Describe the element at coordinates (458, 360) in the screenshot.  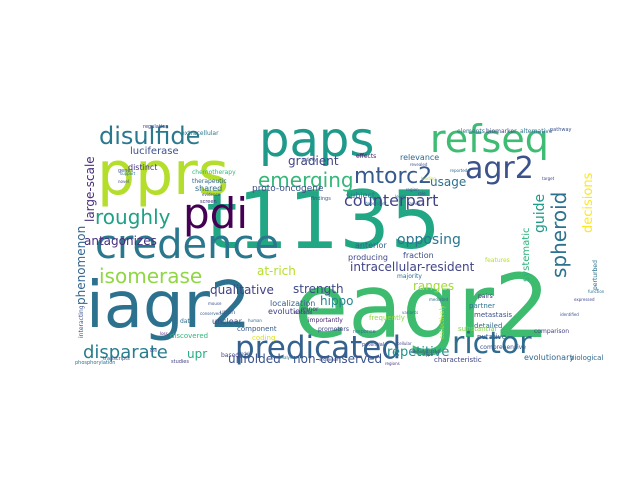
I see `word-characteristic: characteristic` at that location.